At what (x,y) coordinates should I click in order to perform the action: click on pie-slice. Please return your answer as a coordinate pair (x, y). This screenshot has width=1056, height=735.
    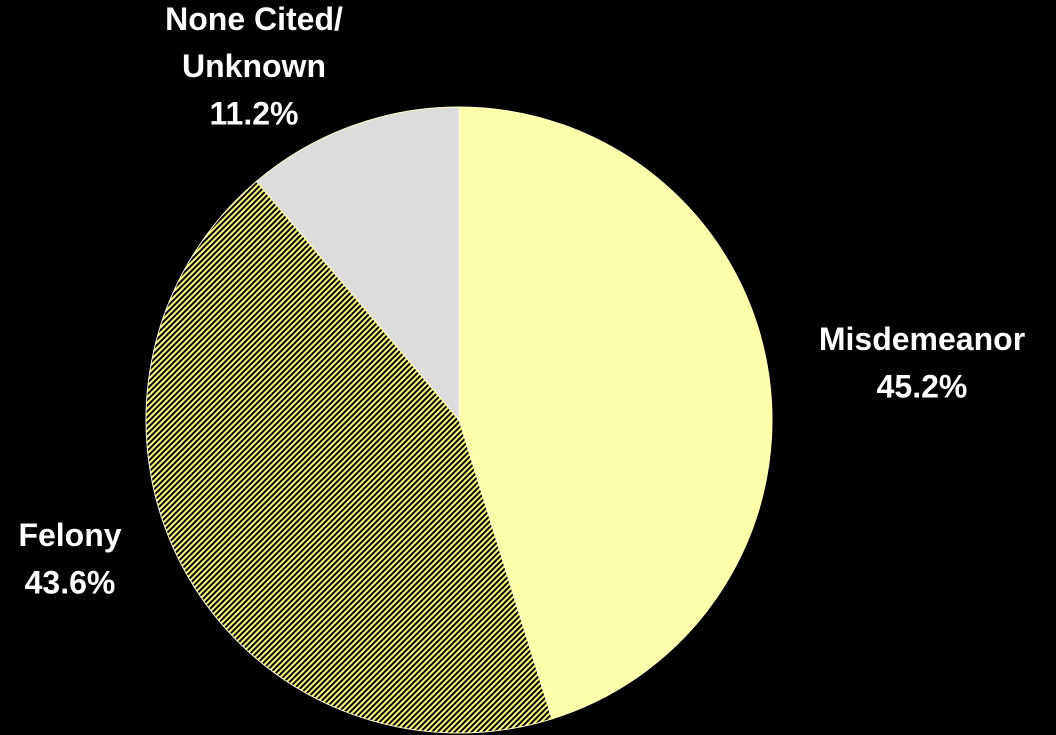
    Looking at the image, I should click on (357, 264).